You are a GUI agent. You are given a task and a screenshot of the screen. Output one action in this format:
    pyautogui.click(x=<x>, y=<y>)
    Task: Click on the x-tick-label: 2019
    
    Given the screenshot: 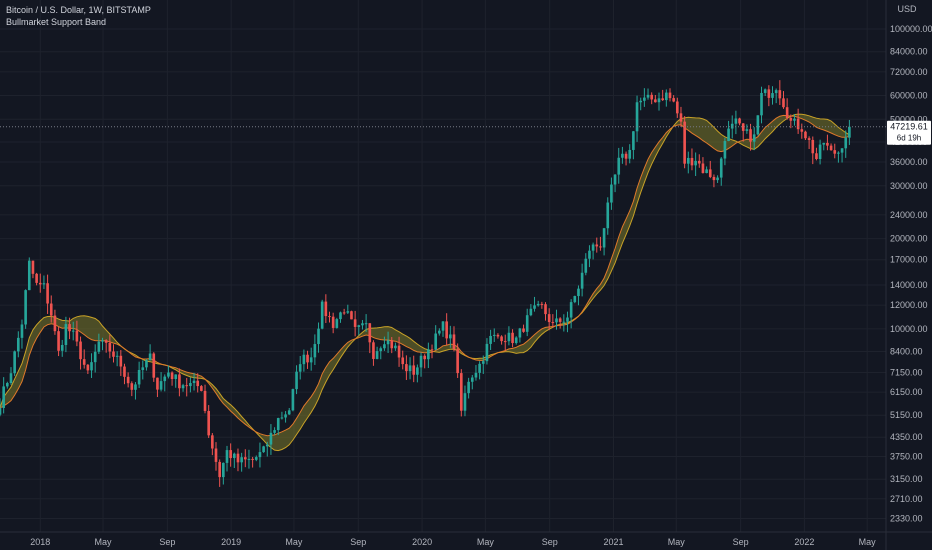 What is the action you would take?
    pyautogui.click(x=231, y=542)
    